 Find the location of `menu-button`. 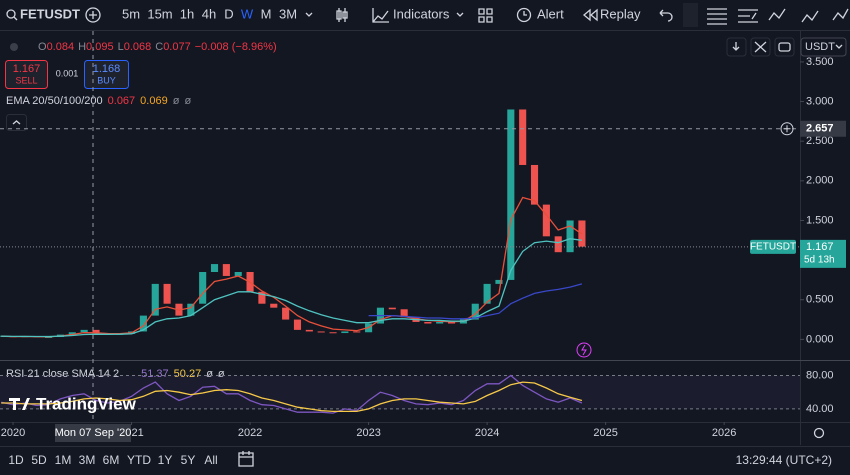

menu-button is located at coordinates (717, 16).